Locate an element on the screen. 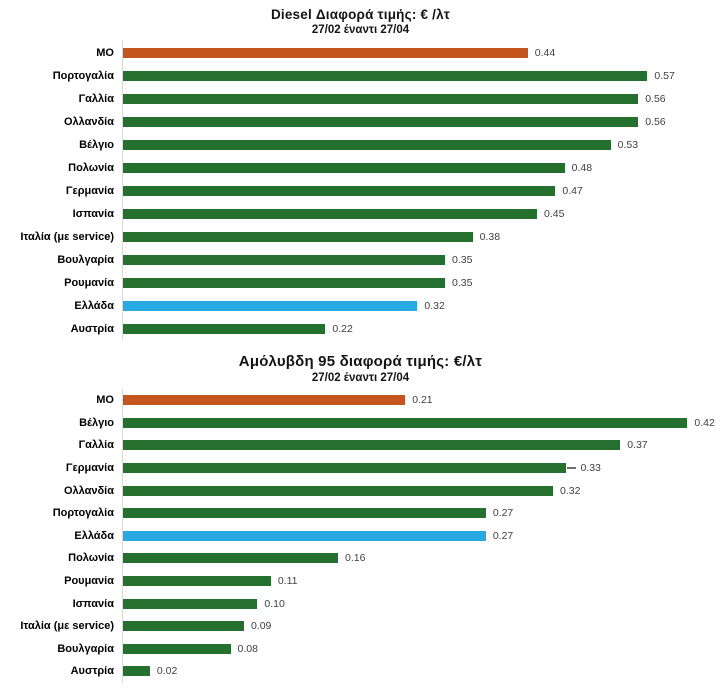 The image size is (721, 689). value-label: 0.47 is located at coordinates (572, 190).